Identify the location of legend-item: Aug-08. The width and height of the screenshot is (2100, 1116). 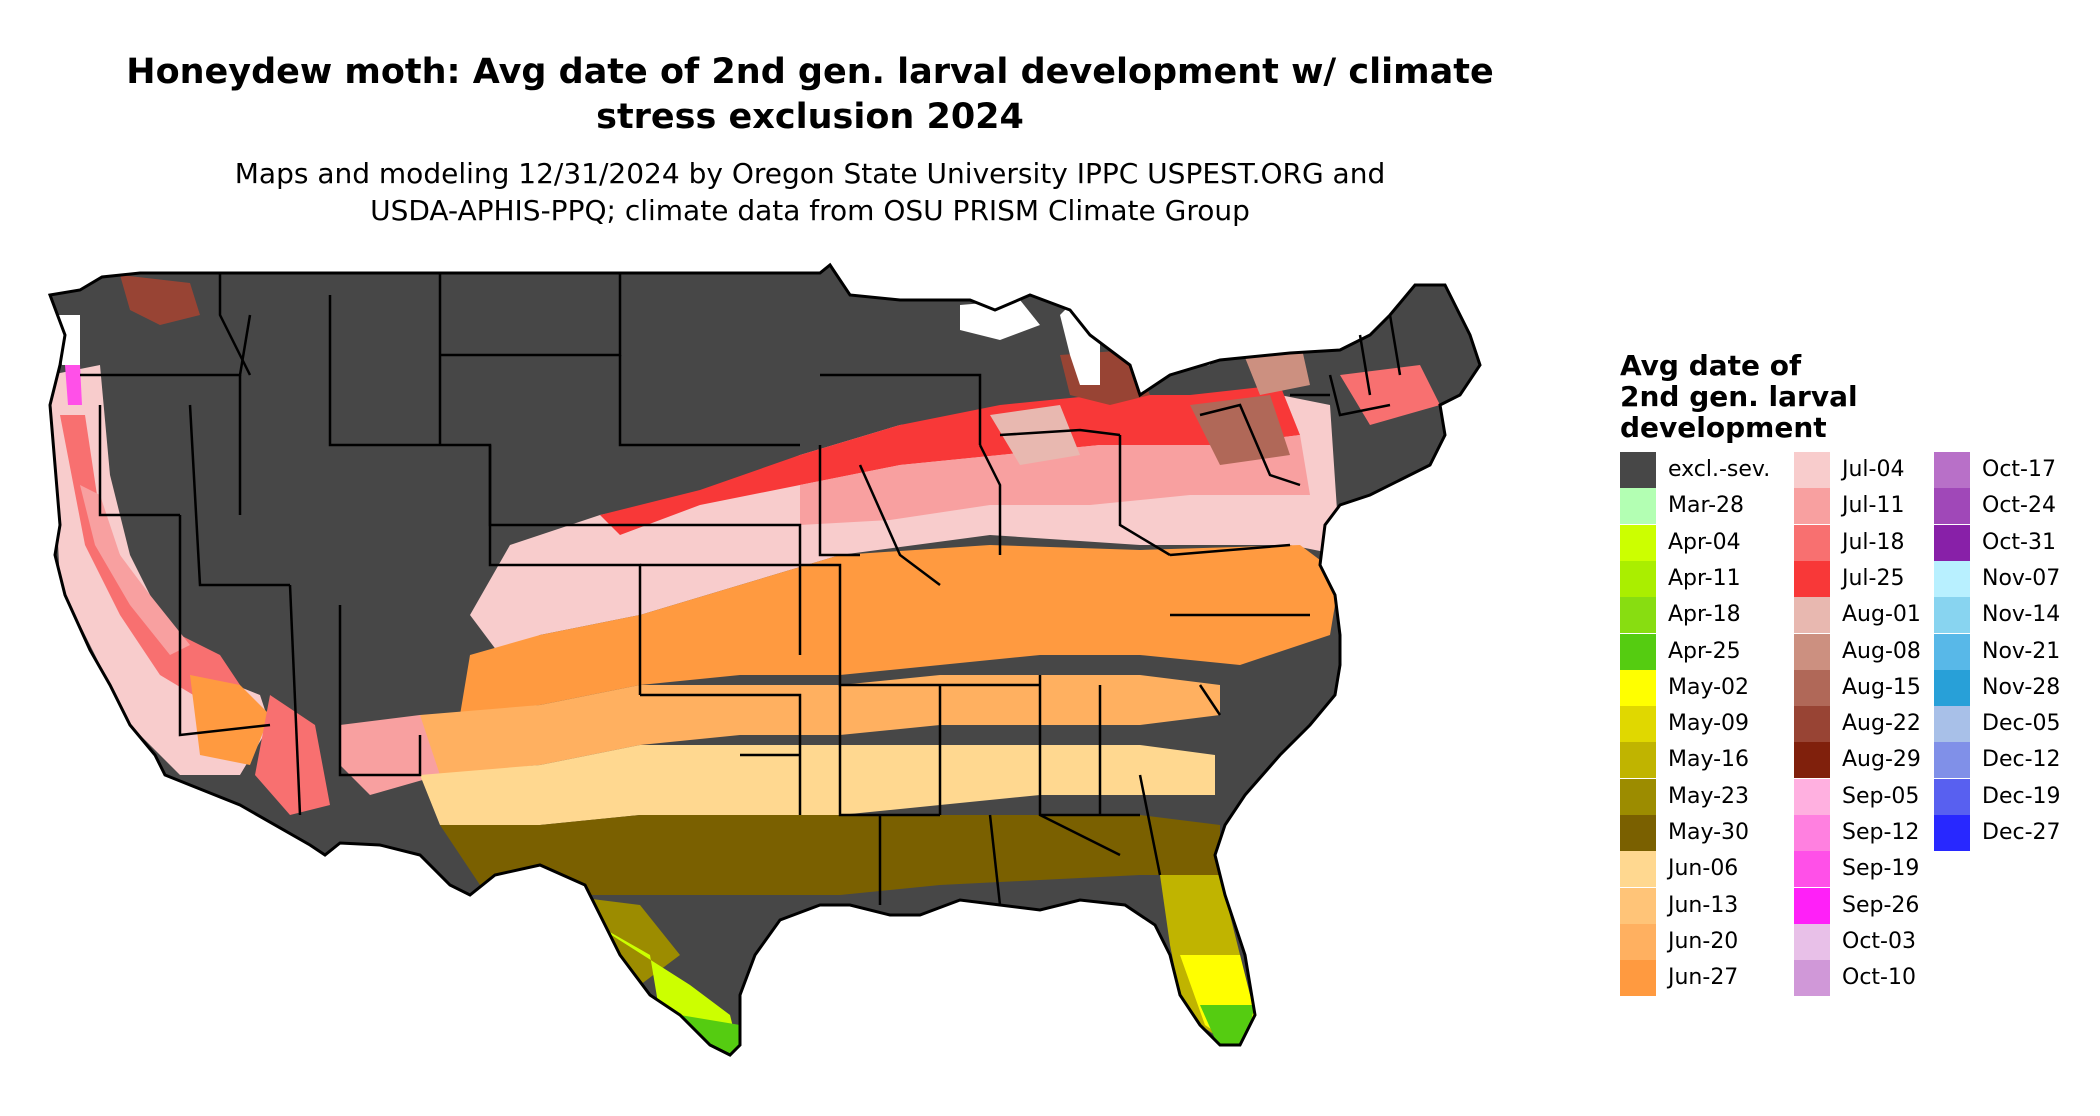
(1874, 651).